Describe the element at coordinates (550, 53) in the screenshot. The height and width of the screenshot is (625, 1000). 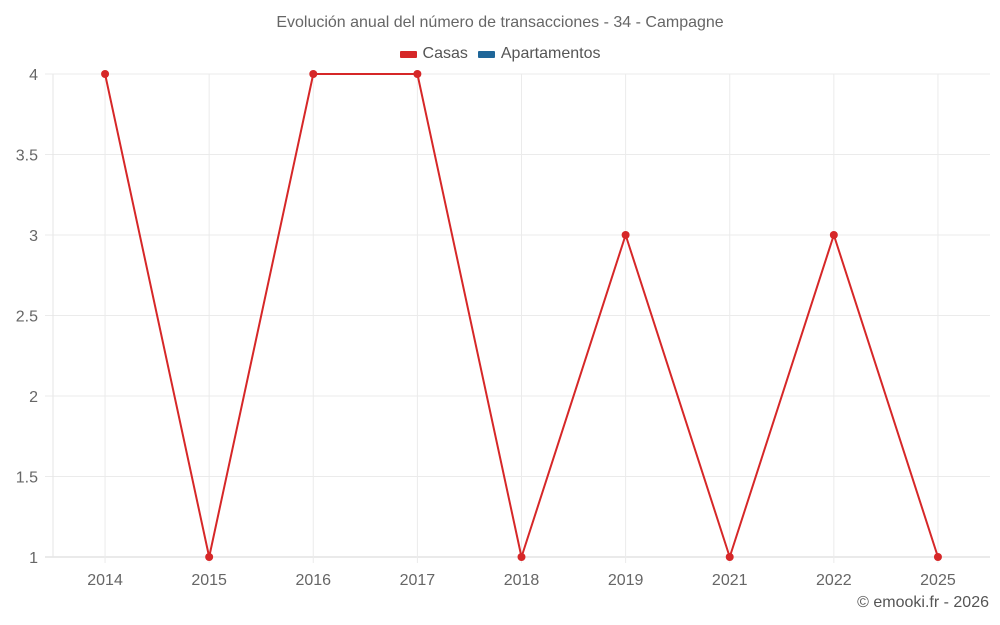
I see `legend-label-apartamentos: Apartamentos` at that location.